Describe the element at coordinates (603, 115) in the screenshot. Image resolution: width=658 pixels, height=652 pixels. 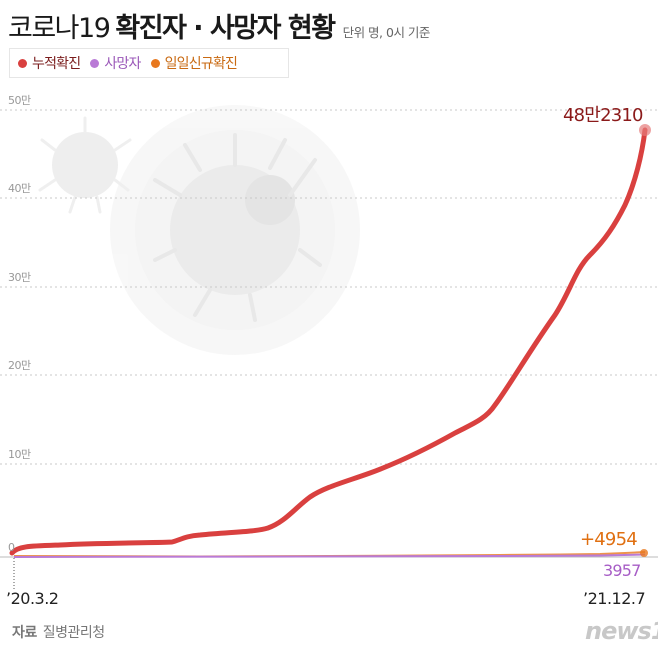
I see `cumulative-annotation: 48만2310` at that location.